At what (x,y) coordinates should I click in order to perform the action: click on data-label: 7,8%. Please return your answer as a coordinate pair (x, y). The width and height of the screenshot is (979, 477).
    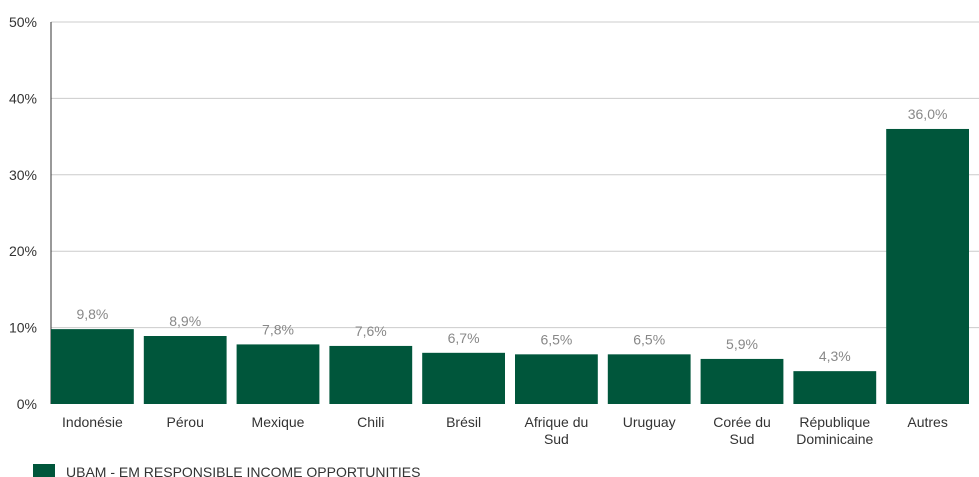
    Looking at the image, I should click on (278, 329).